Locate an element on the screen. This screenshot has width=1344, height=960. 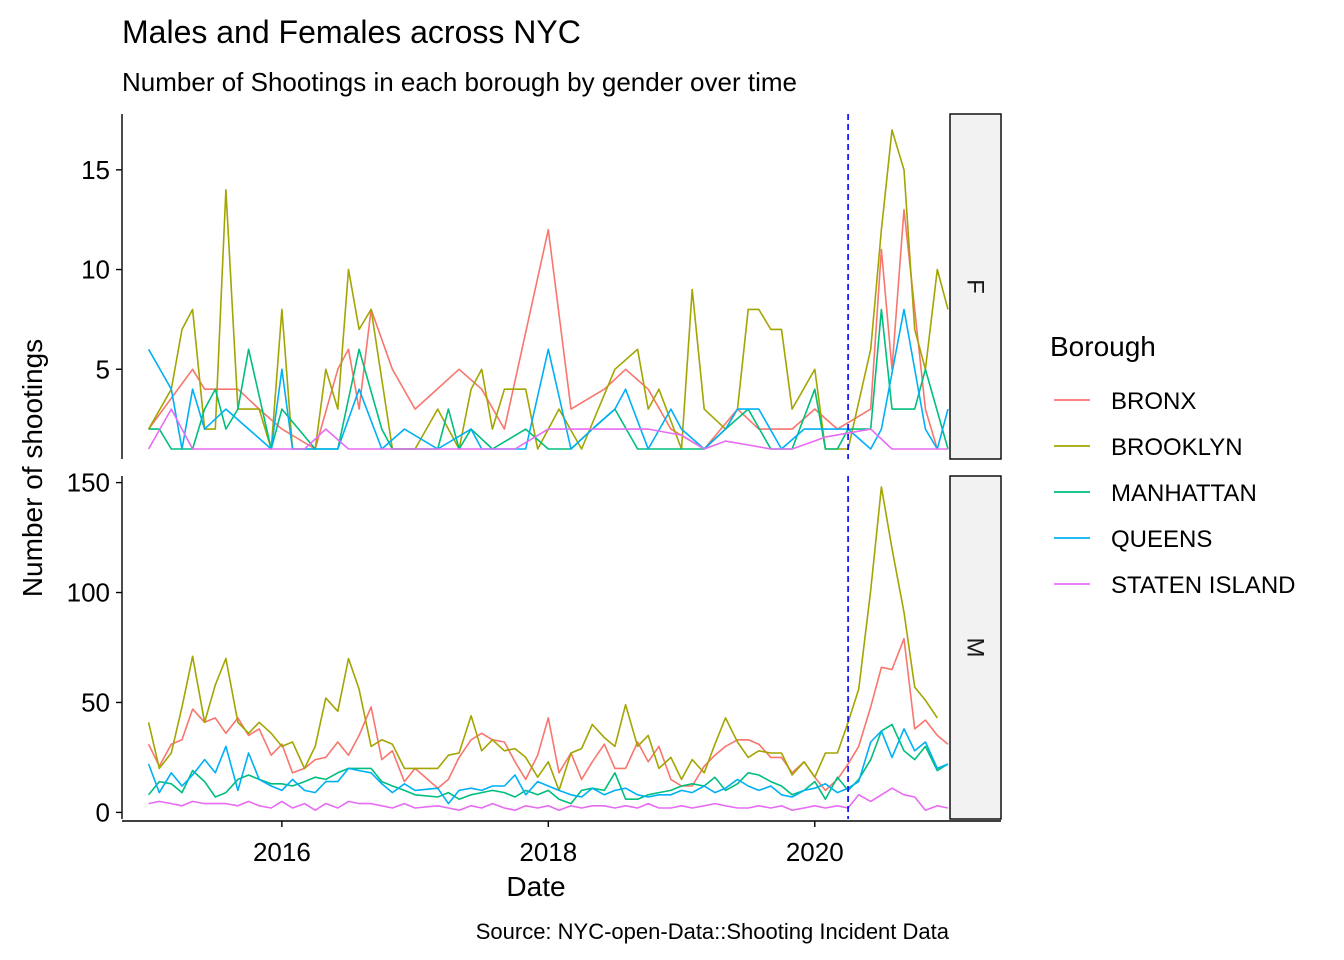
facet-strip-label: F is located at coordinates (975, 286).